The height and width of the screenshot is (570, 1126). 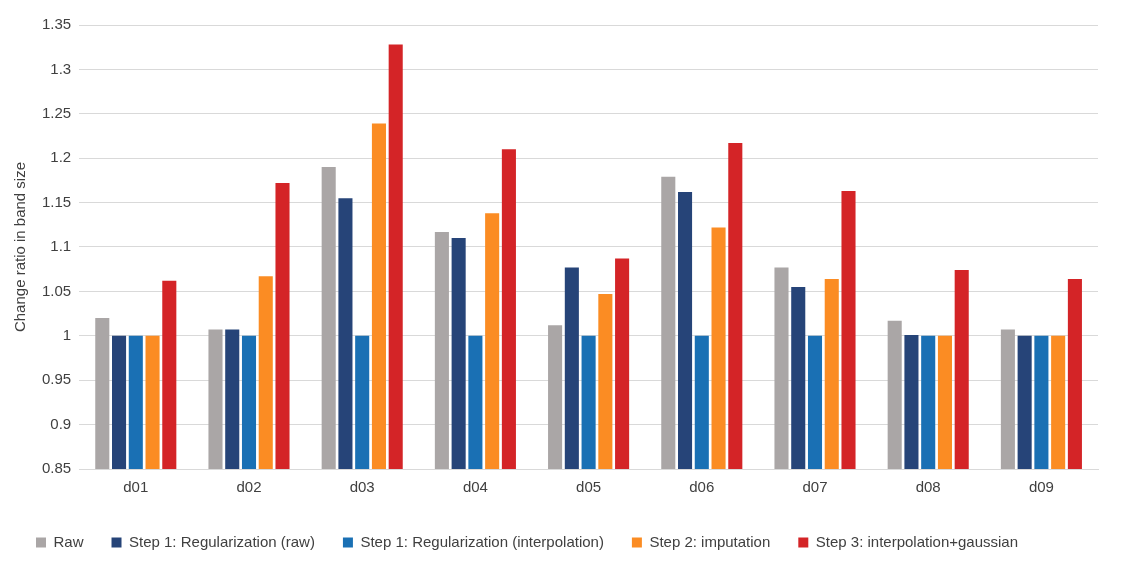 What do you see at coordinates (56, 290) in the screenshot?
I see `y-tick-label: 1.05` at bounding box center [56, 290].